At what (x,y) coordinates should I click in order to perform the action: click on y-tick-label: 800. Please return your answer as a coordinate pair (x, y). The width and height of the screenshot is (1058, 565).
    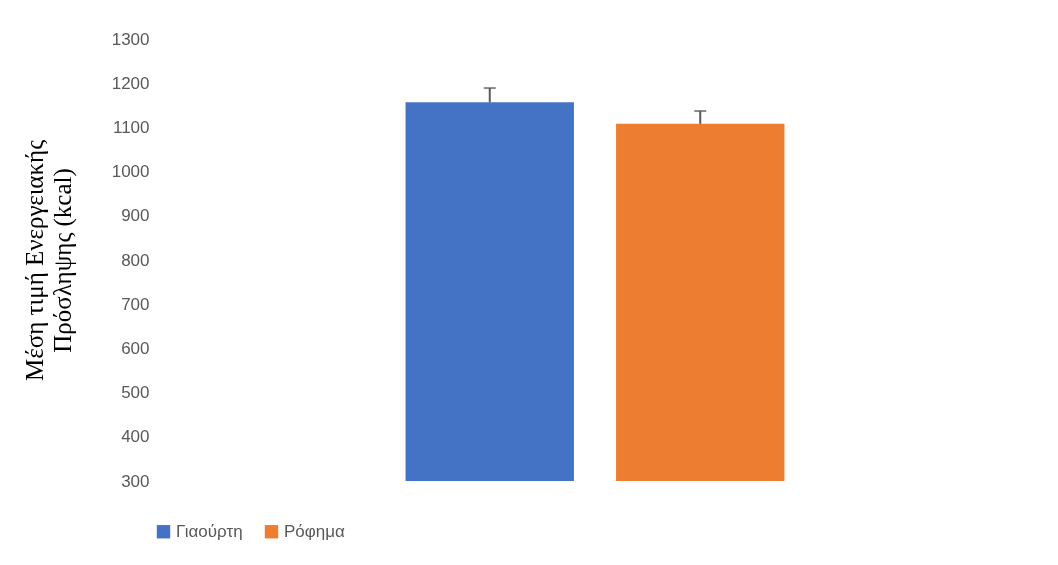
    Looking at the image, I should click on (135, 260).